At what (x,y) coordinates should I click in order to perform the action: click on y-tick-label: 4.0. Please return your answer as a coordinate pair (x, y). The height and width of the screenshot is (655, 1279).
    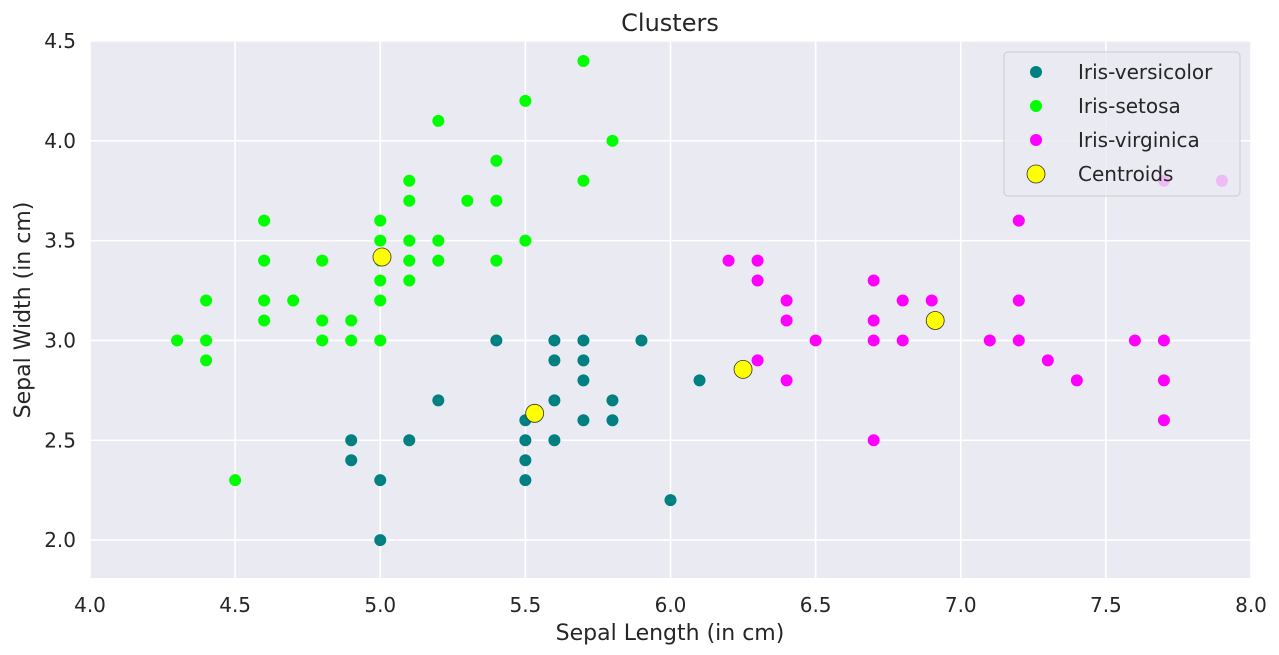
    Looking at the image, I should click on (60, 141).